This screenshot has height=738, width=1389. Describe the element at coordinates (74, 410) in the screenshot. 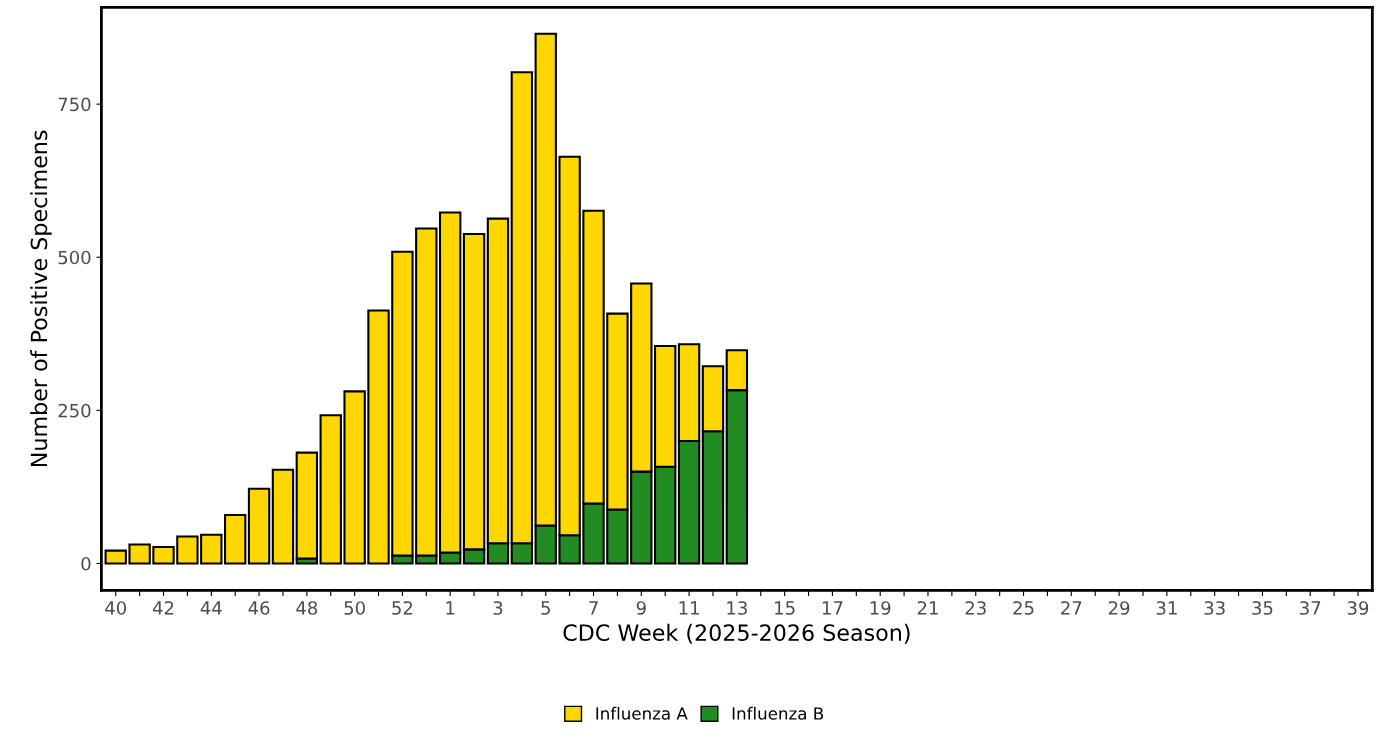

I see `y-tick-label: 250` at that location.